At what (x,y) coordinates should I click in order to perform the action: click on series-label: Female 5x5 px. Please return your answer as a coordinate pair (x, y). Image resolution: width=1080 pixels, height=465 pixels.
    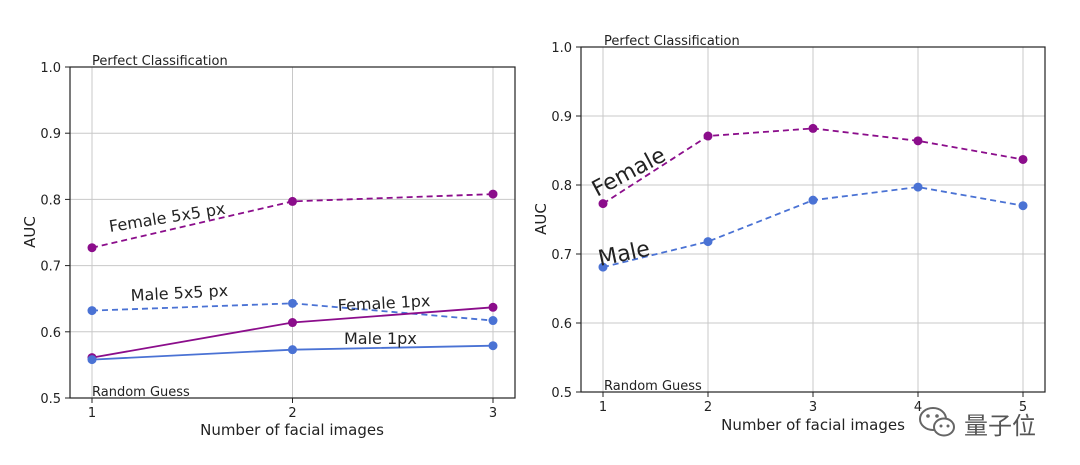
    Looking at the image, I should click on (167, 217).